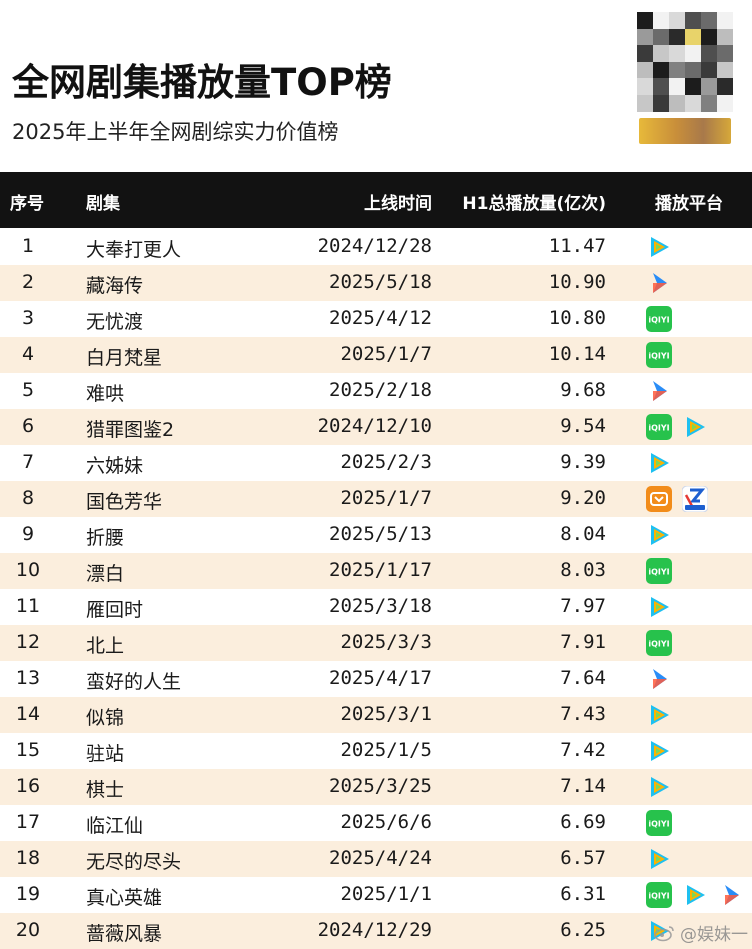 This screenshot has height=949, width=752. I want to click on table-row: 13 蛮好的人生 2025/4/17 7.64, so click(376, 679).